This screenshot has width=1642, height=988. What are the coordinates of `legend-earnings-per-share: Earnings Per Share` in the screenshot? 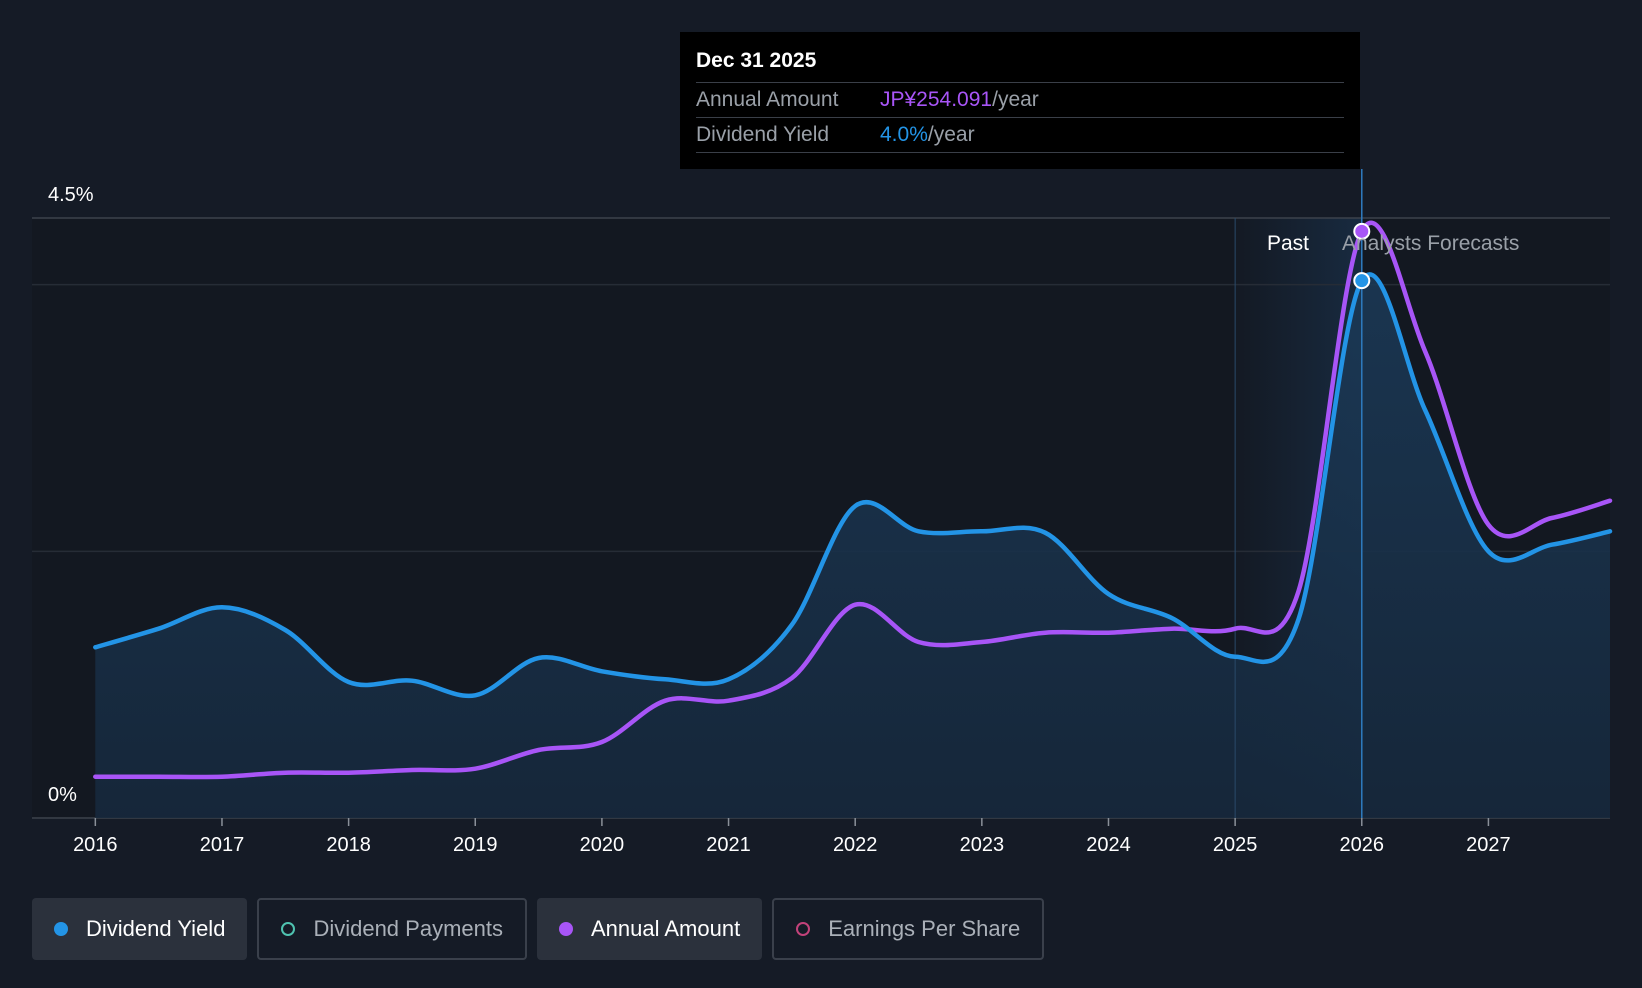 It's located at (908, 929).